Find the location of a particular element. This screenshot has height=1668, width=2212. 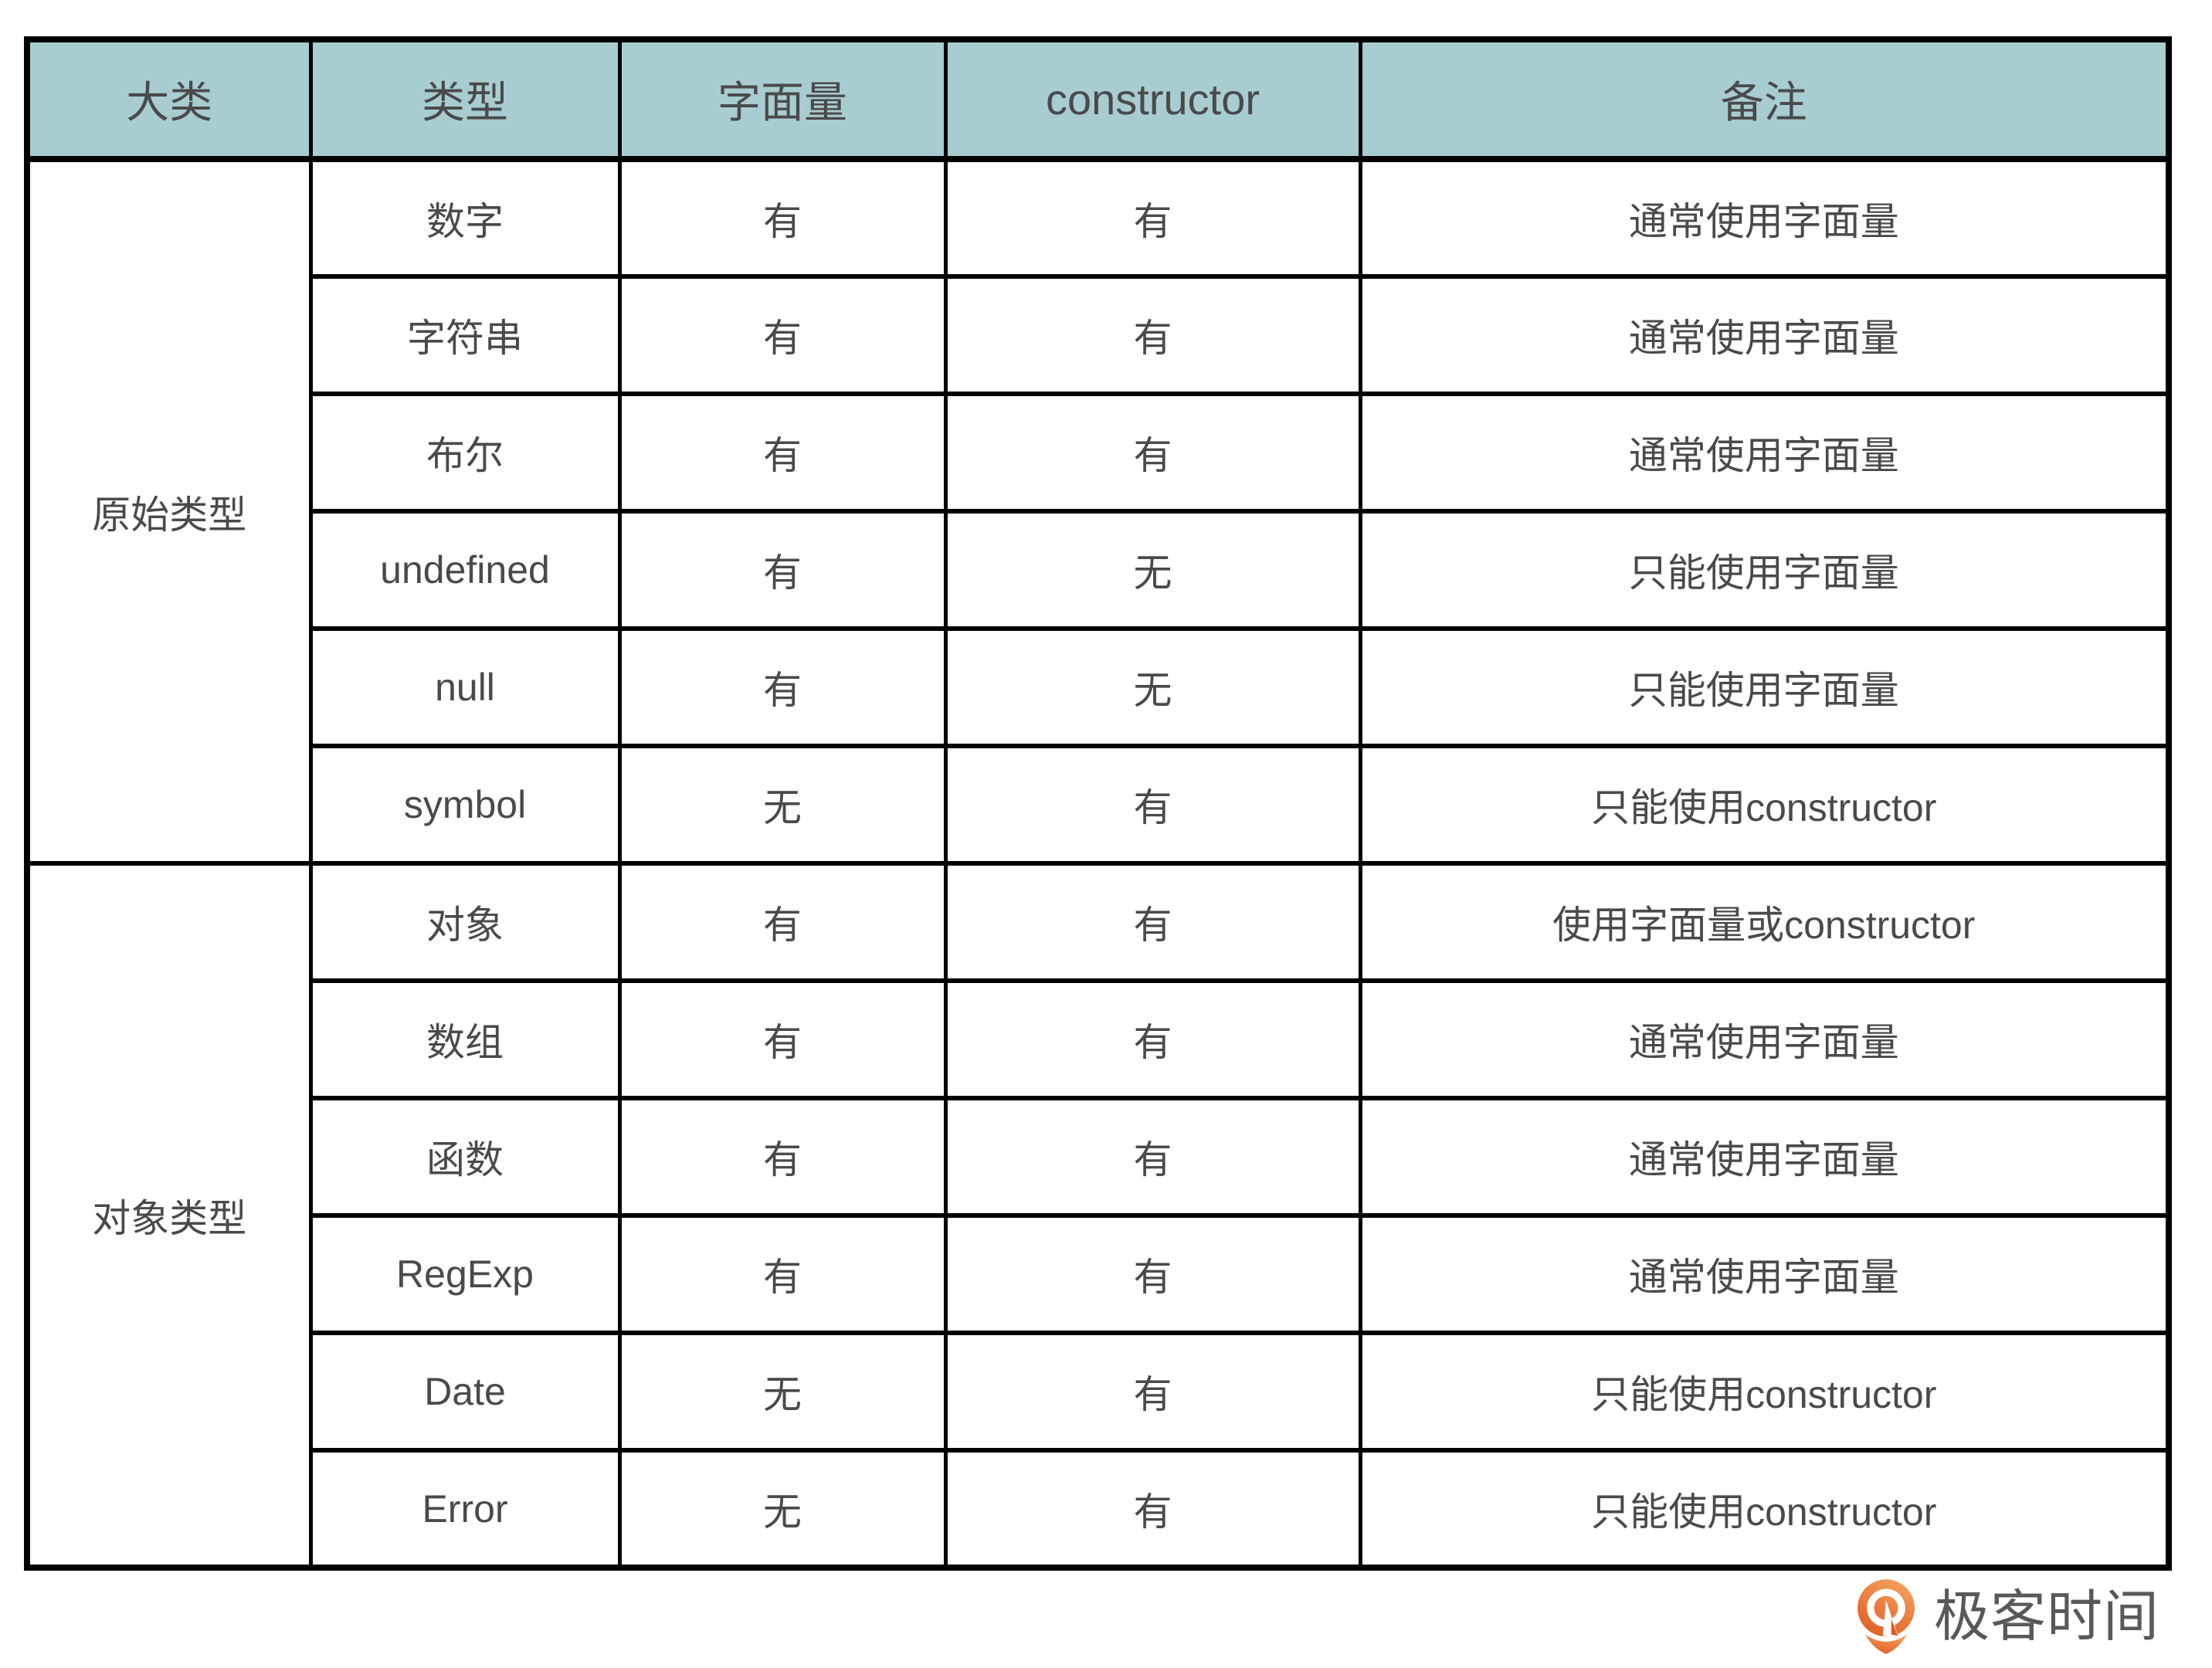

table-row: 字符串 有 有 通常使用字面量 is located at coordinates (1099, 335).